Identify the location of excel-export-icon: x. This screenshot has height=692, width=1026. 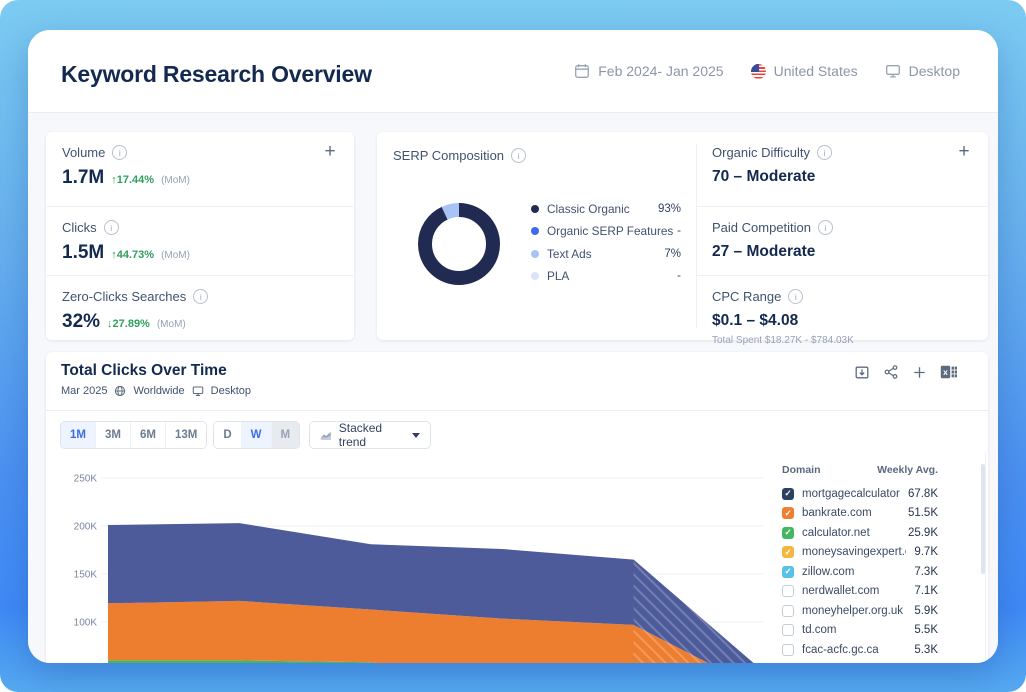
(949, 372).